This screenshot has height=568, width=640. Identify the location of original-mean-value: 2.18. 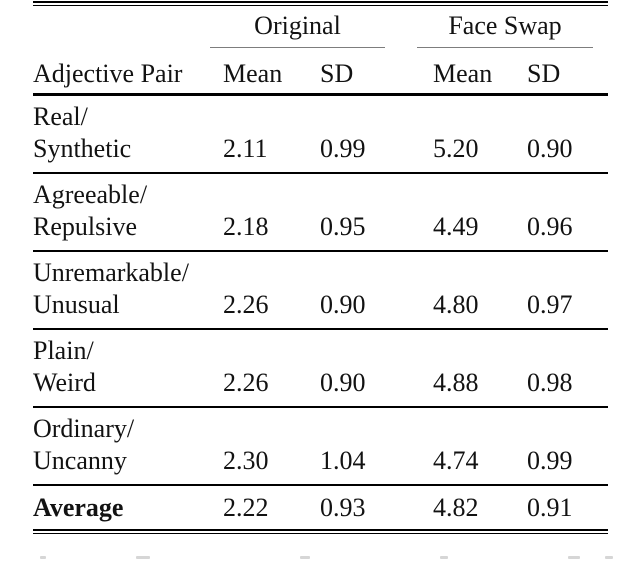
(246, 226).